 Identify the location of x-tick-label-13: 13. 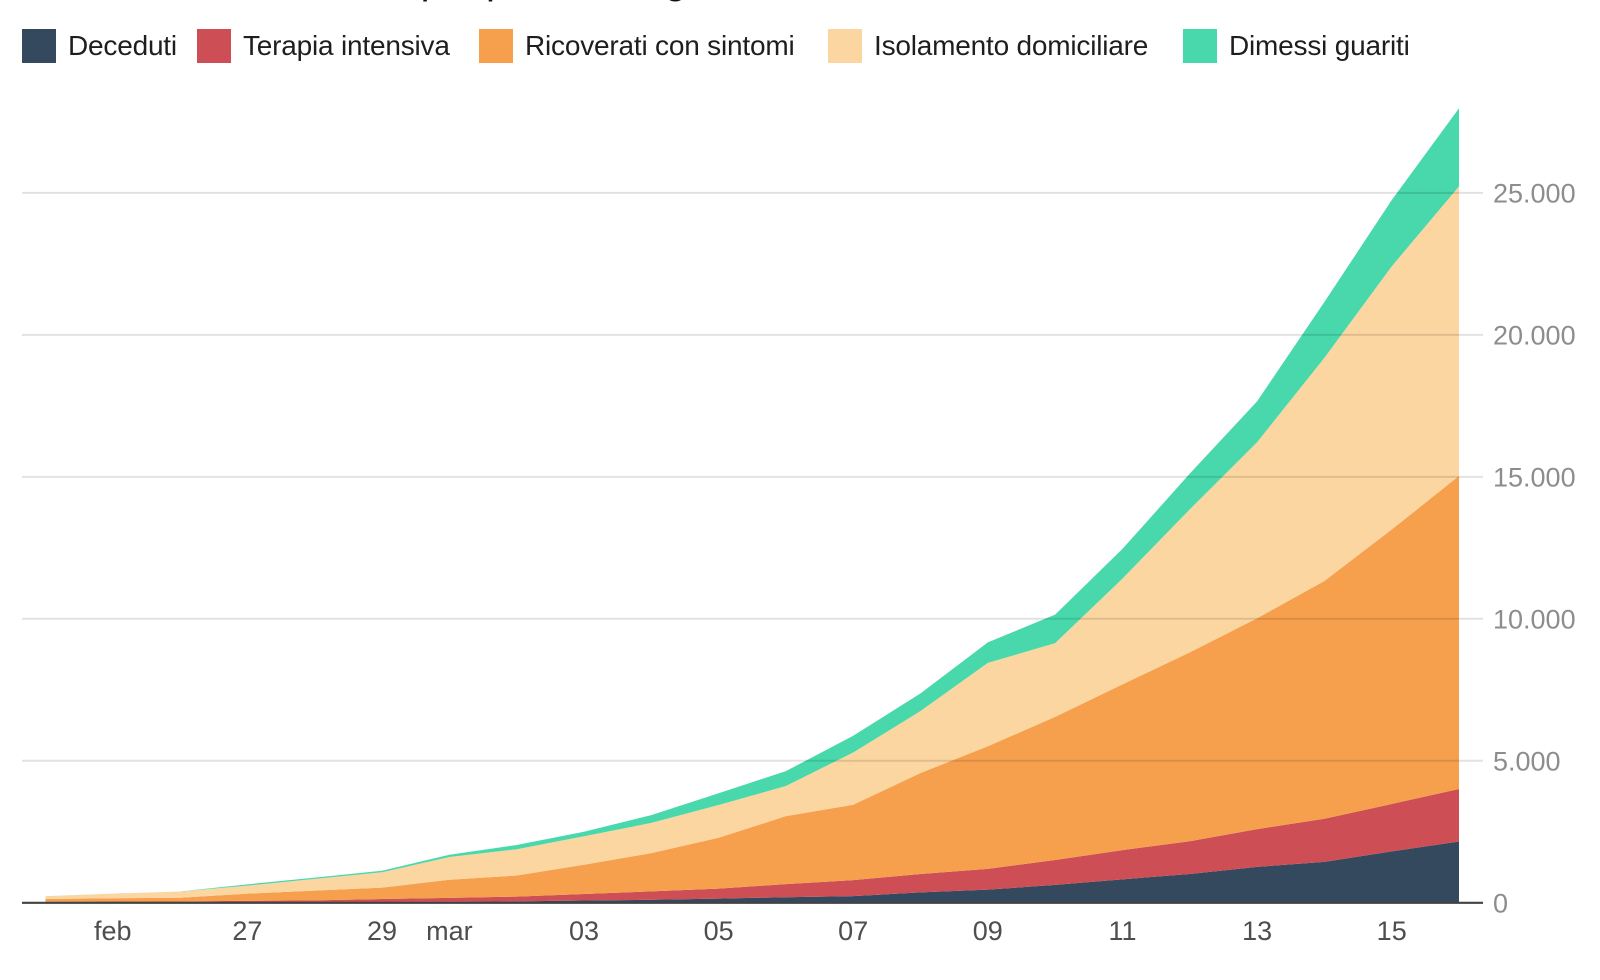
(1257, 931).